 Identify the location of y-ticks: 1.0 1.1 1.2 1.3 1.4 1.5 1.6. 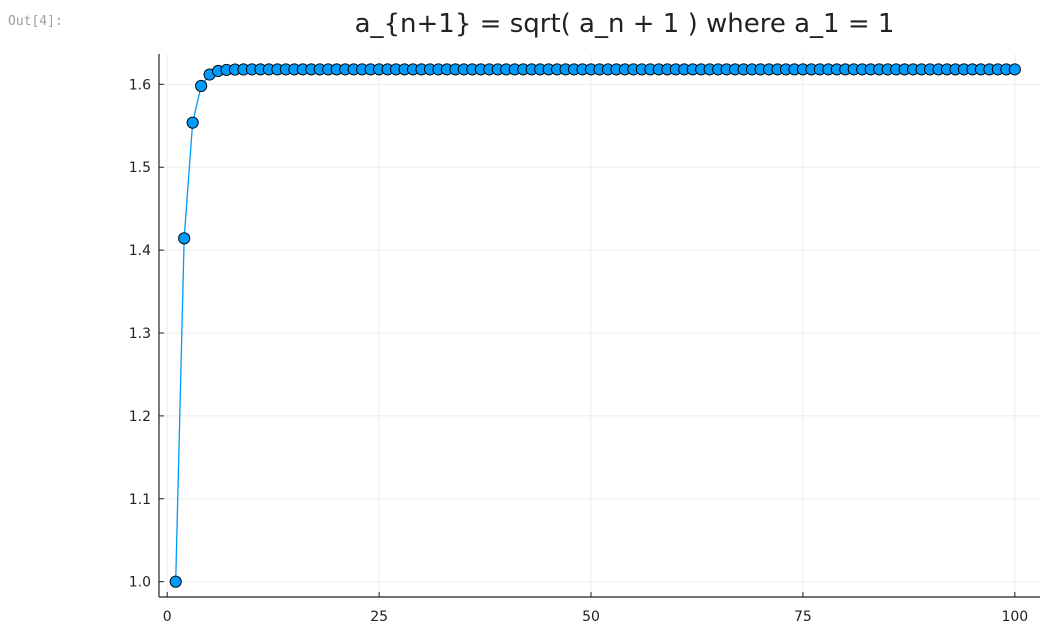
(146, 334).